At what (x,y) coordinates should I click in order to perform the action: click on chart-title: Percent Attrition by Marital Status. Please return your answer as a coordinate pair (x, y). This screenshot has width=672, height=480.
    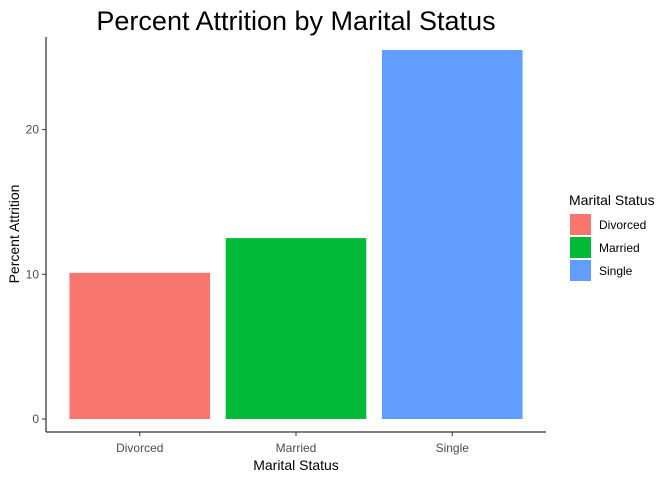
    Looking at the image, I should click on (295, 21).